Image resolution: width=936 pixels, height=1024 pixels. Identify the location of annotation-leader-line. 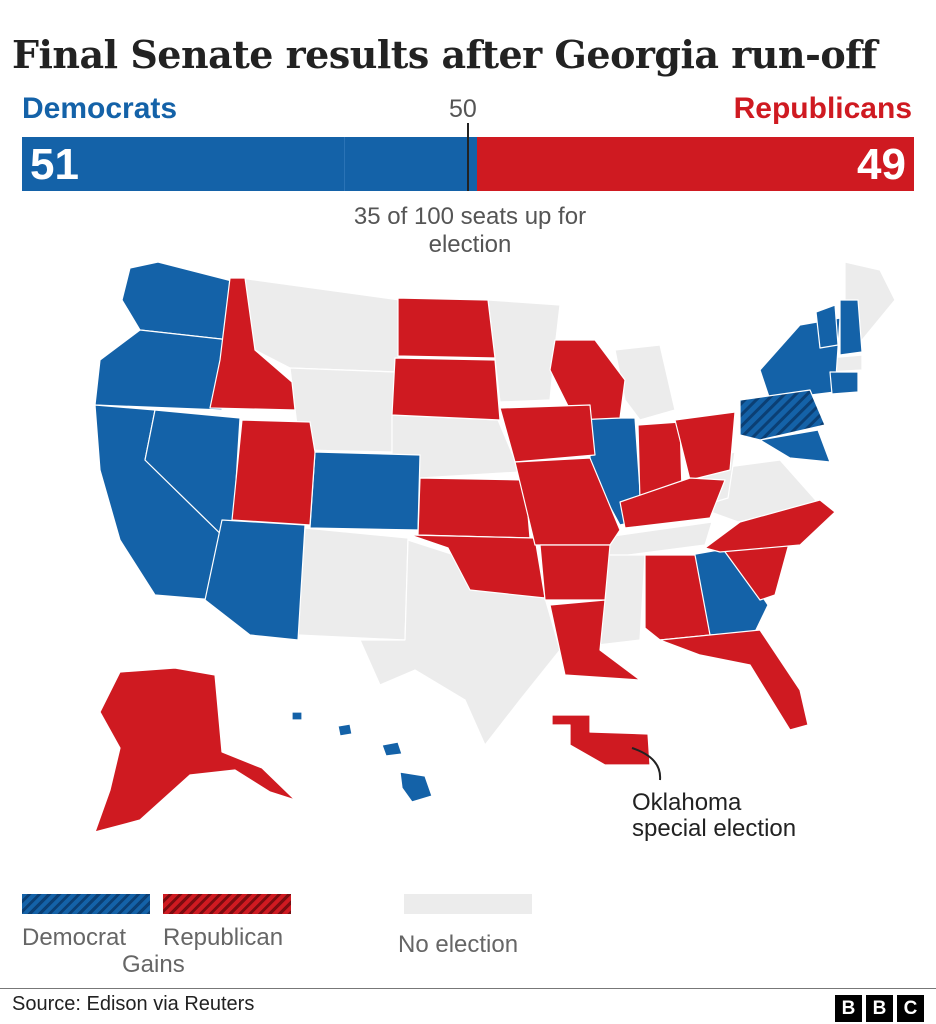
(646, 764).